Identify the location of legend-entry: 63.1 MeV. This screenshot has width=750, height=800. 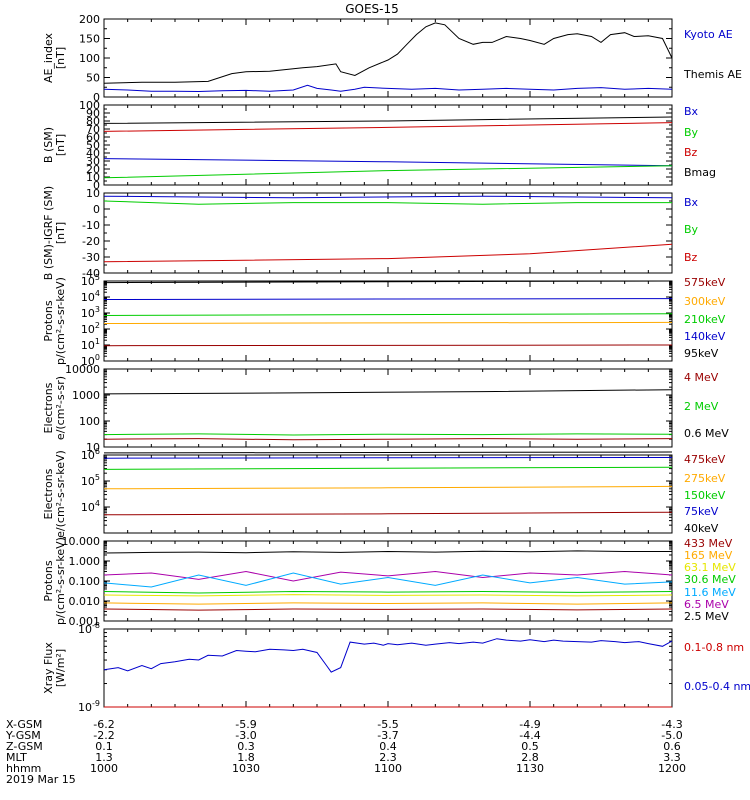
(710, 567).